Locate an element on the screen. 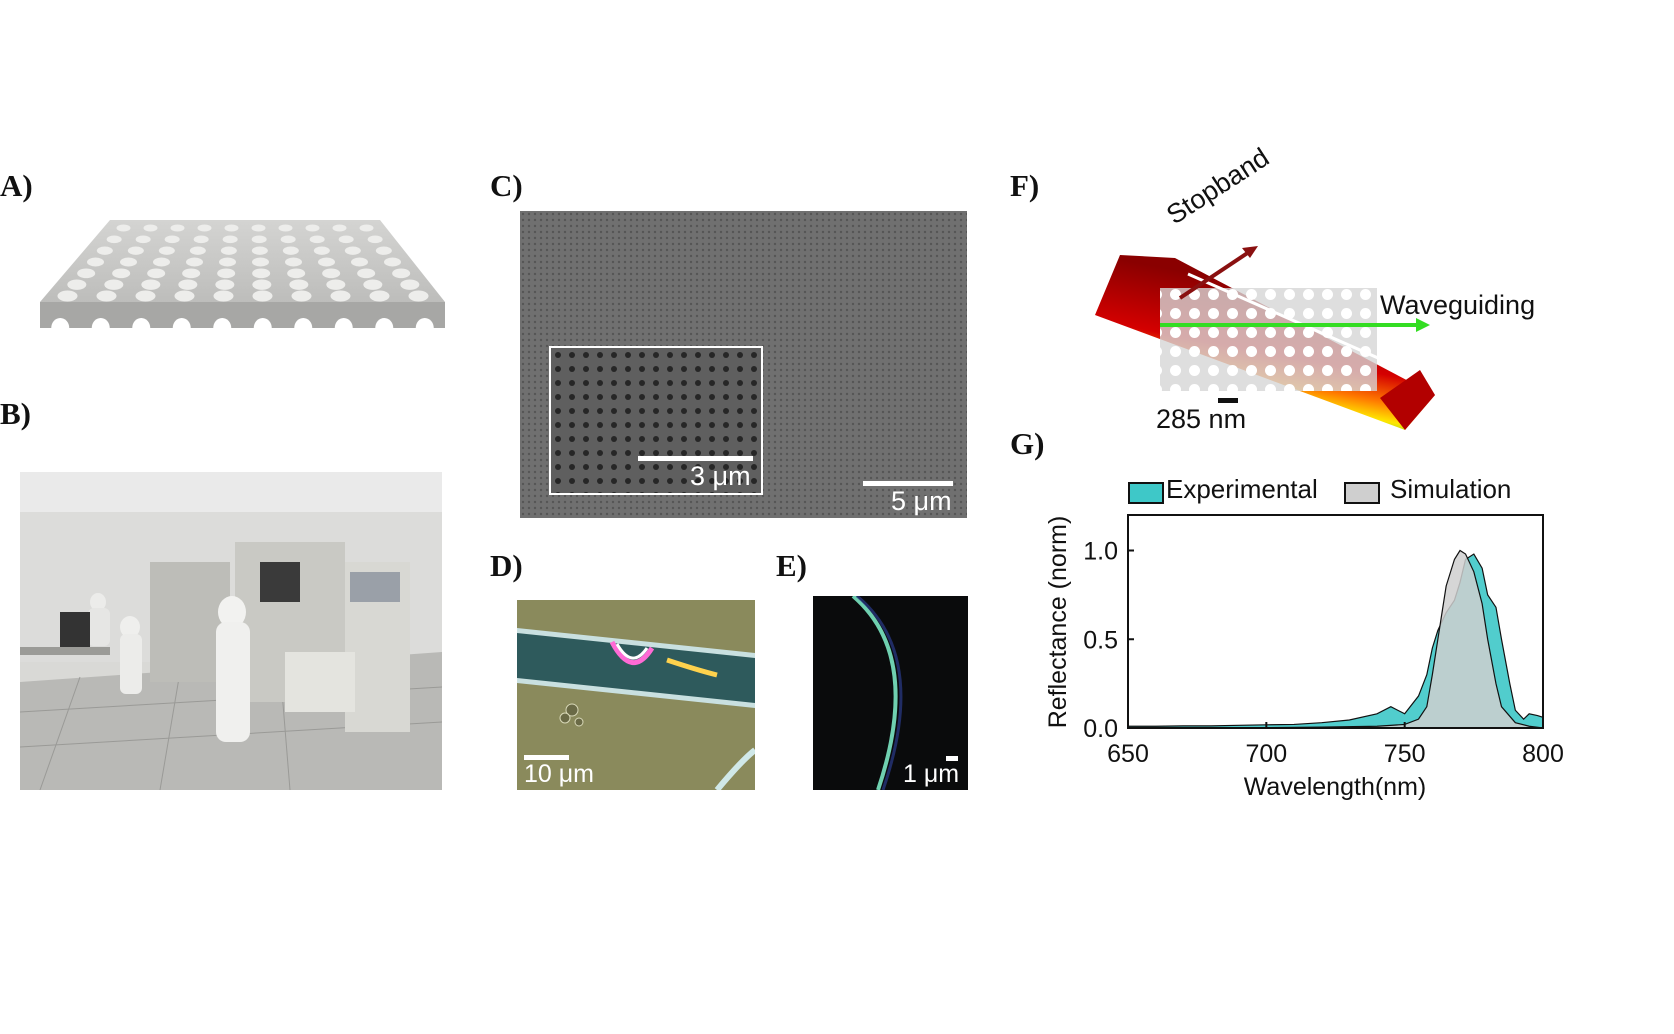 The height and width of the screenshot is (1034, 1674). d-scale-label: 10 μm is located at coordinates (559, 774).